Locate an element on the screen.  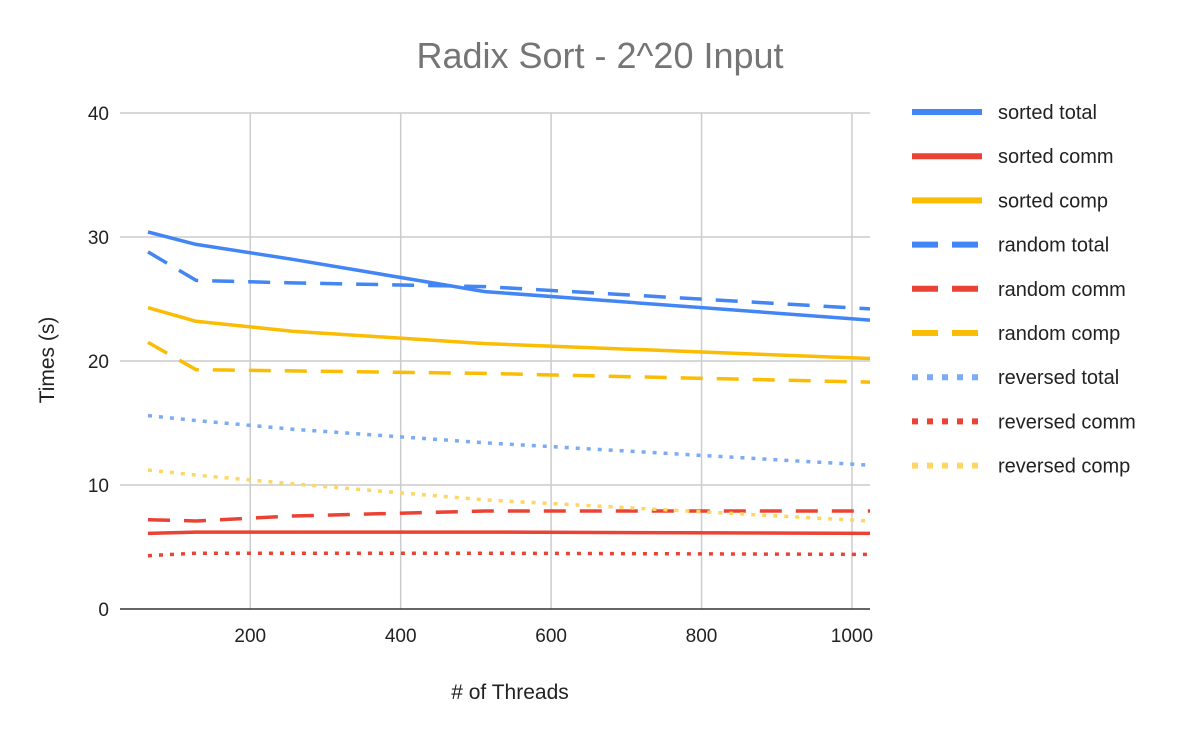
legend-item: sorted comm is located at coordinates (1013, 157).